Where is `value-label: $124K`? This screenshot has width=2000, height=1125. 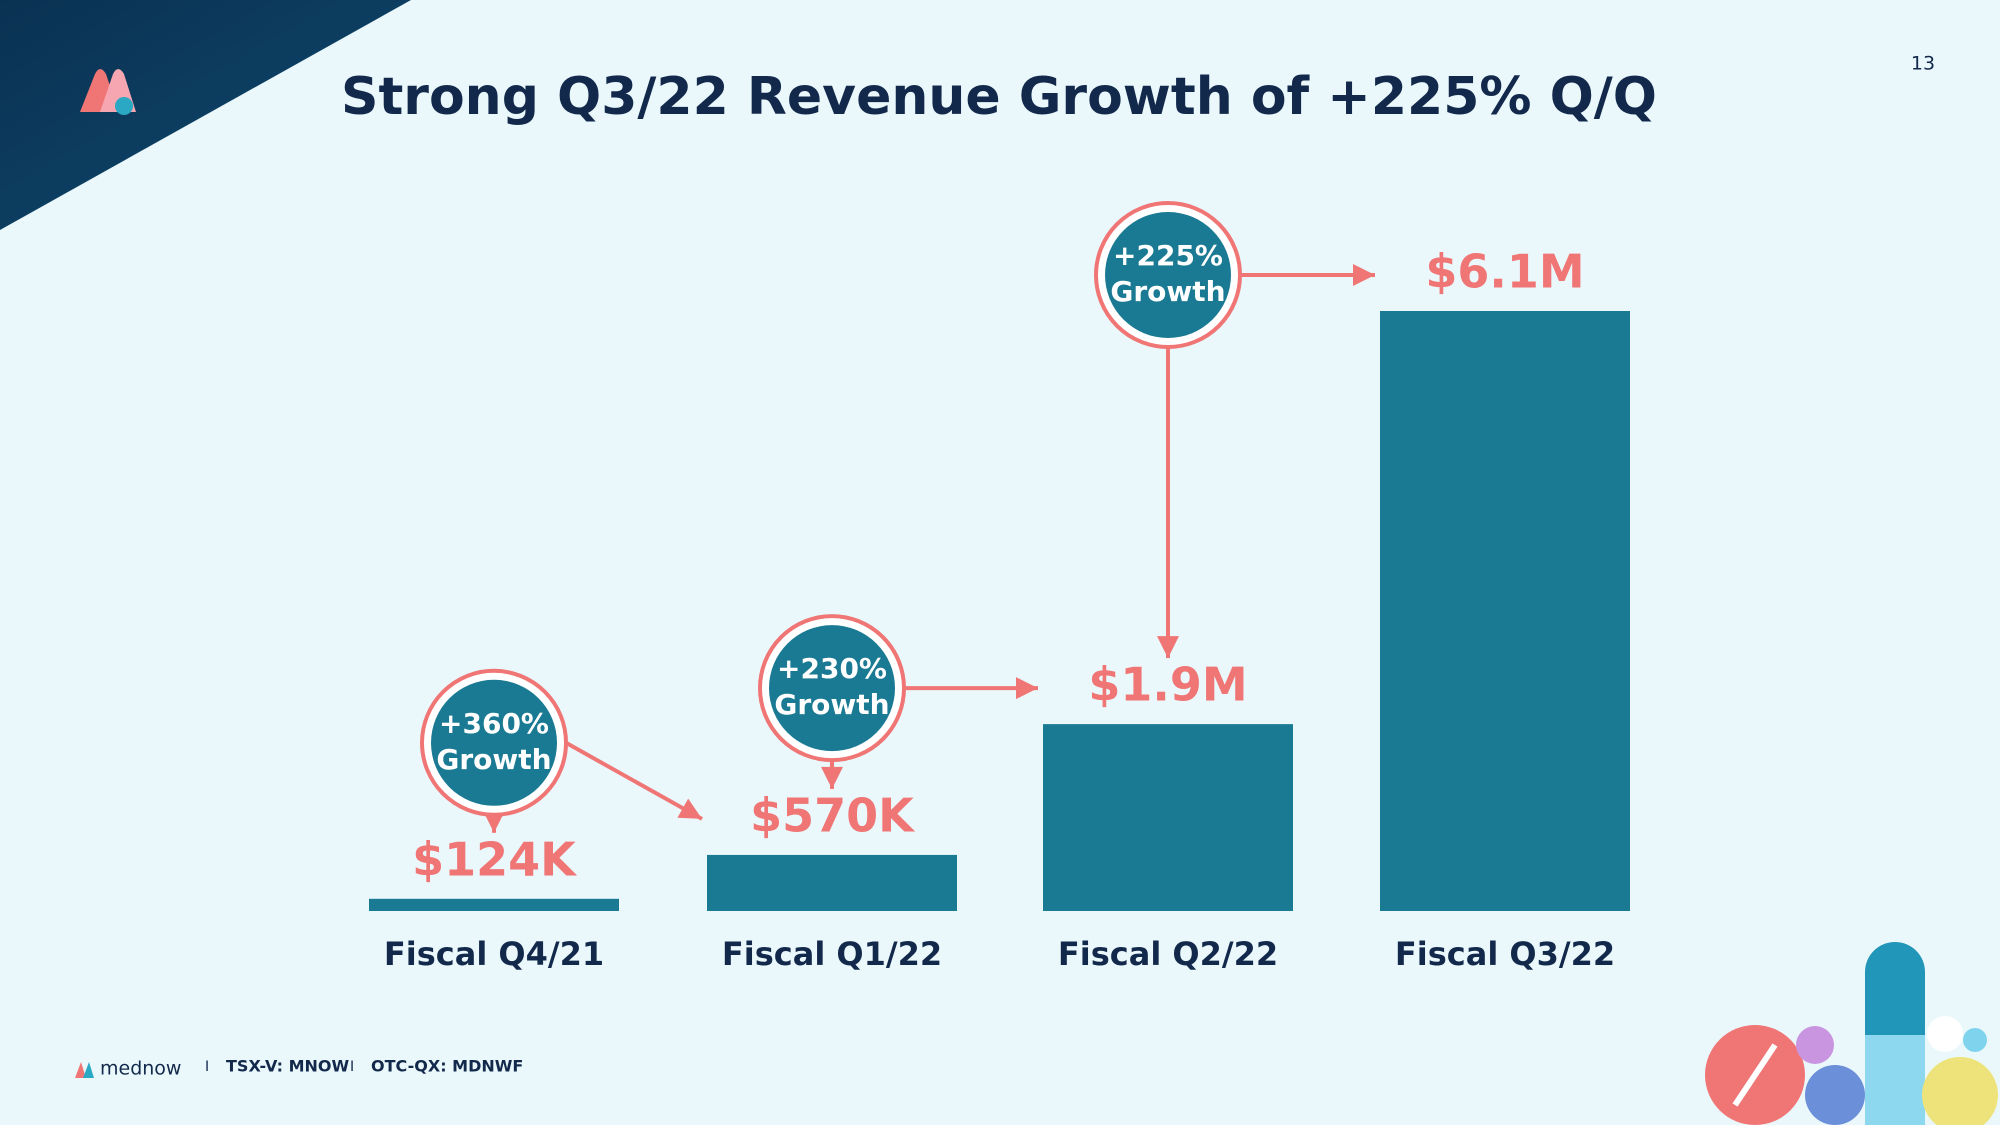
value-label: $124K is located at coordinates (495, 859).